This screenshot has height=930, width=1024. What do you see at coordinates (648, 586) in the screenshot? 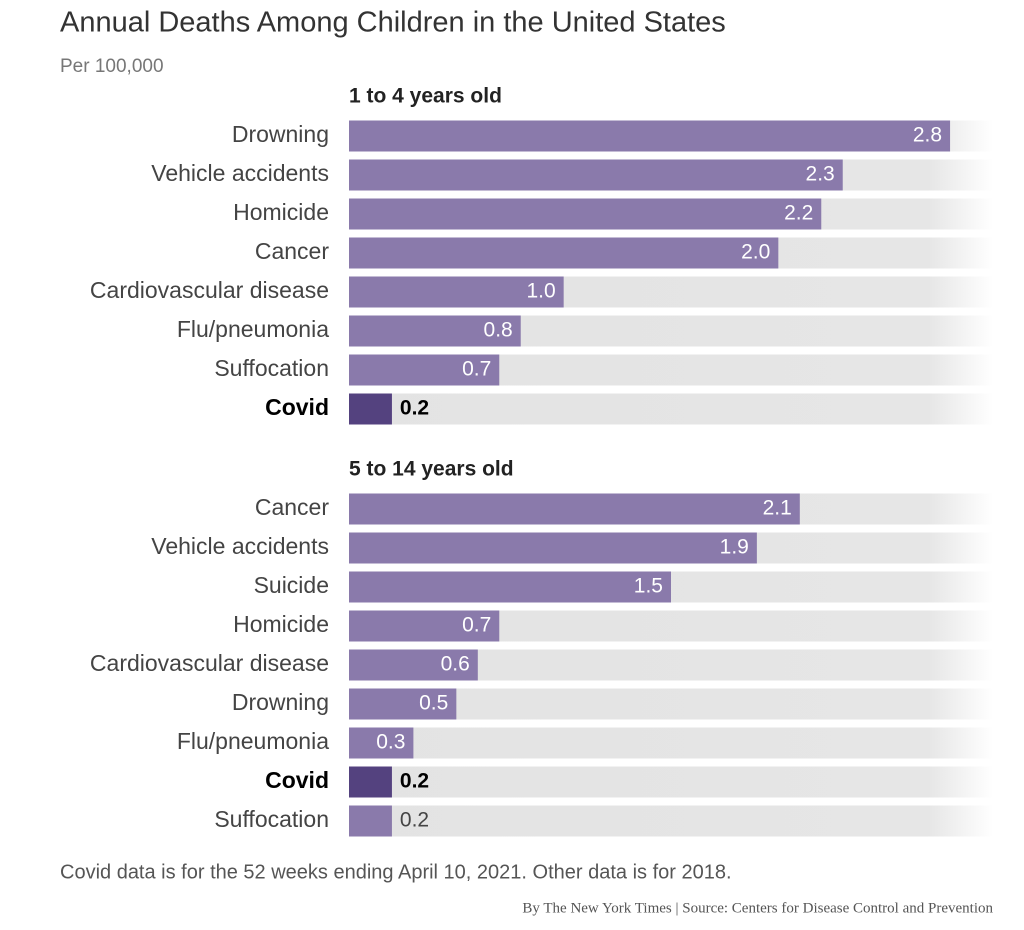
I see `value-label: 1.5` at bounding box center [648, 586].